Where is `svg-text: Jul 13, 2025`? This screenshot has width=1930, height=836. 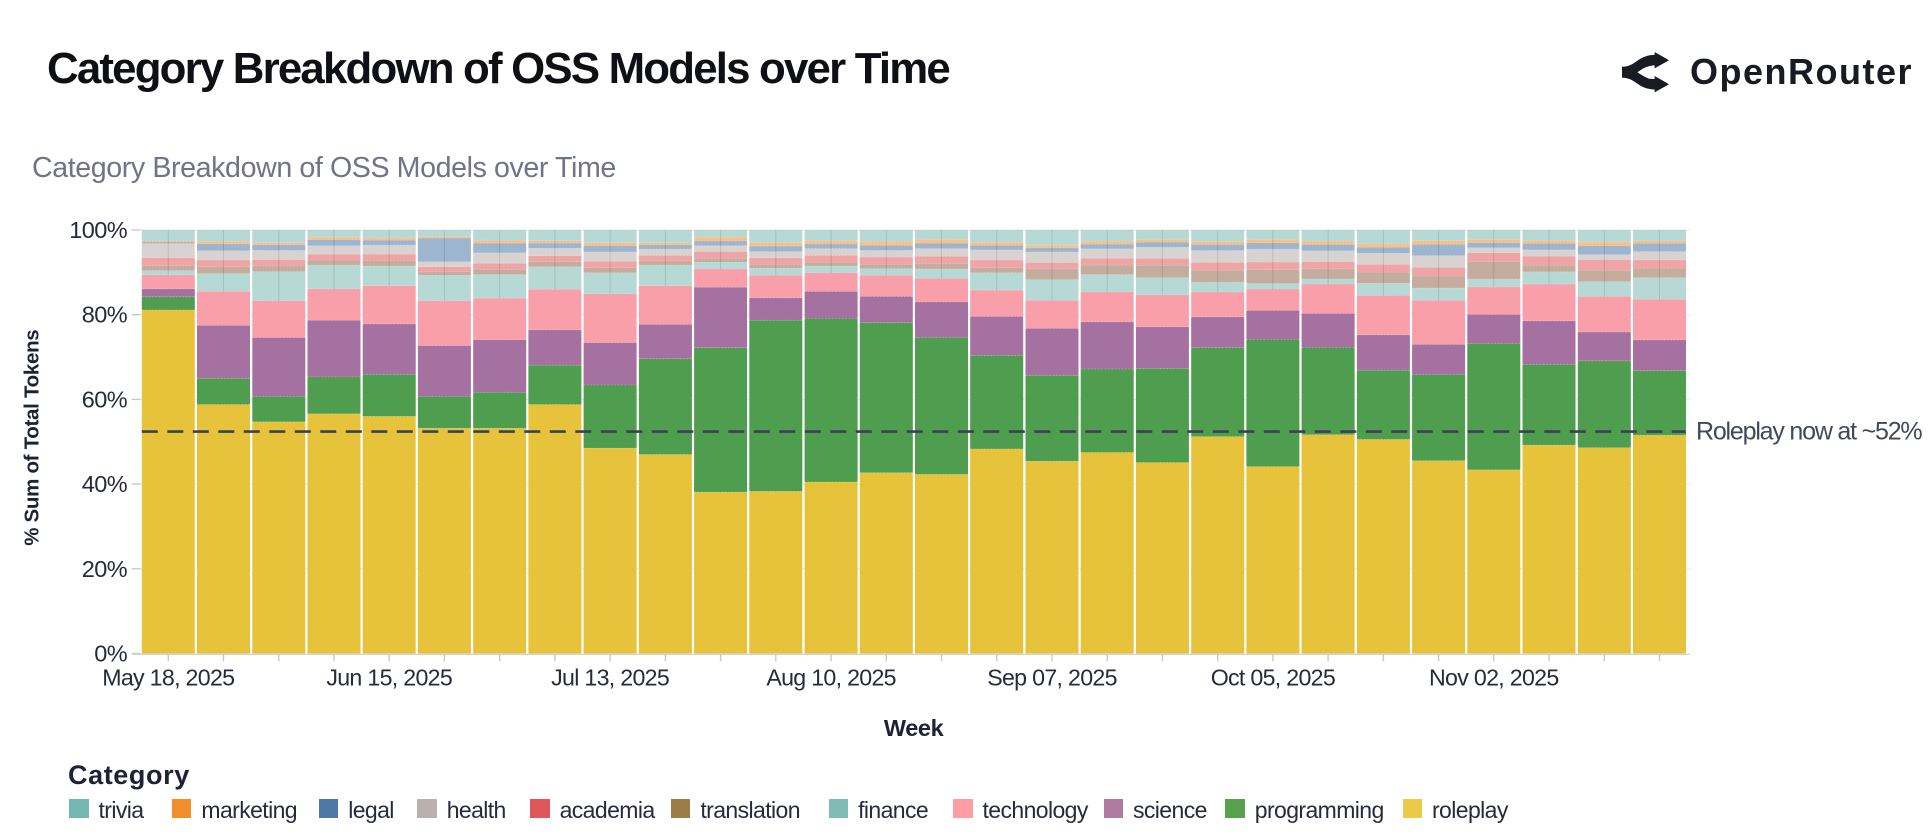
svg-text: Jul 13, 2025 is located at coordinates (610, 678).